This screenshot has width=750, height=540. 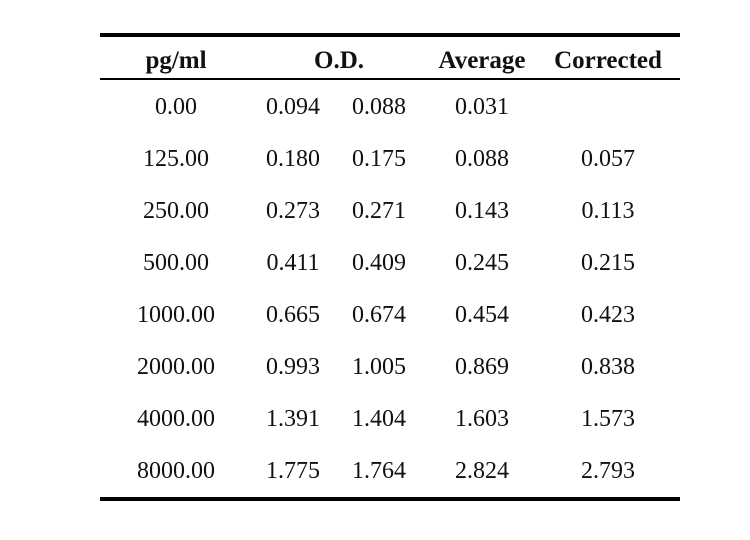 What do you see at coordinates (339, 60) in the screenshot?
I see `header-od: O.D.` at bounding box center [339, 60].